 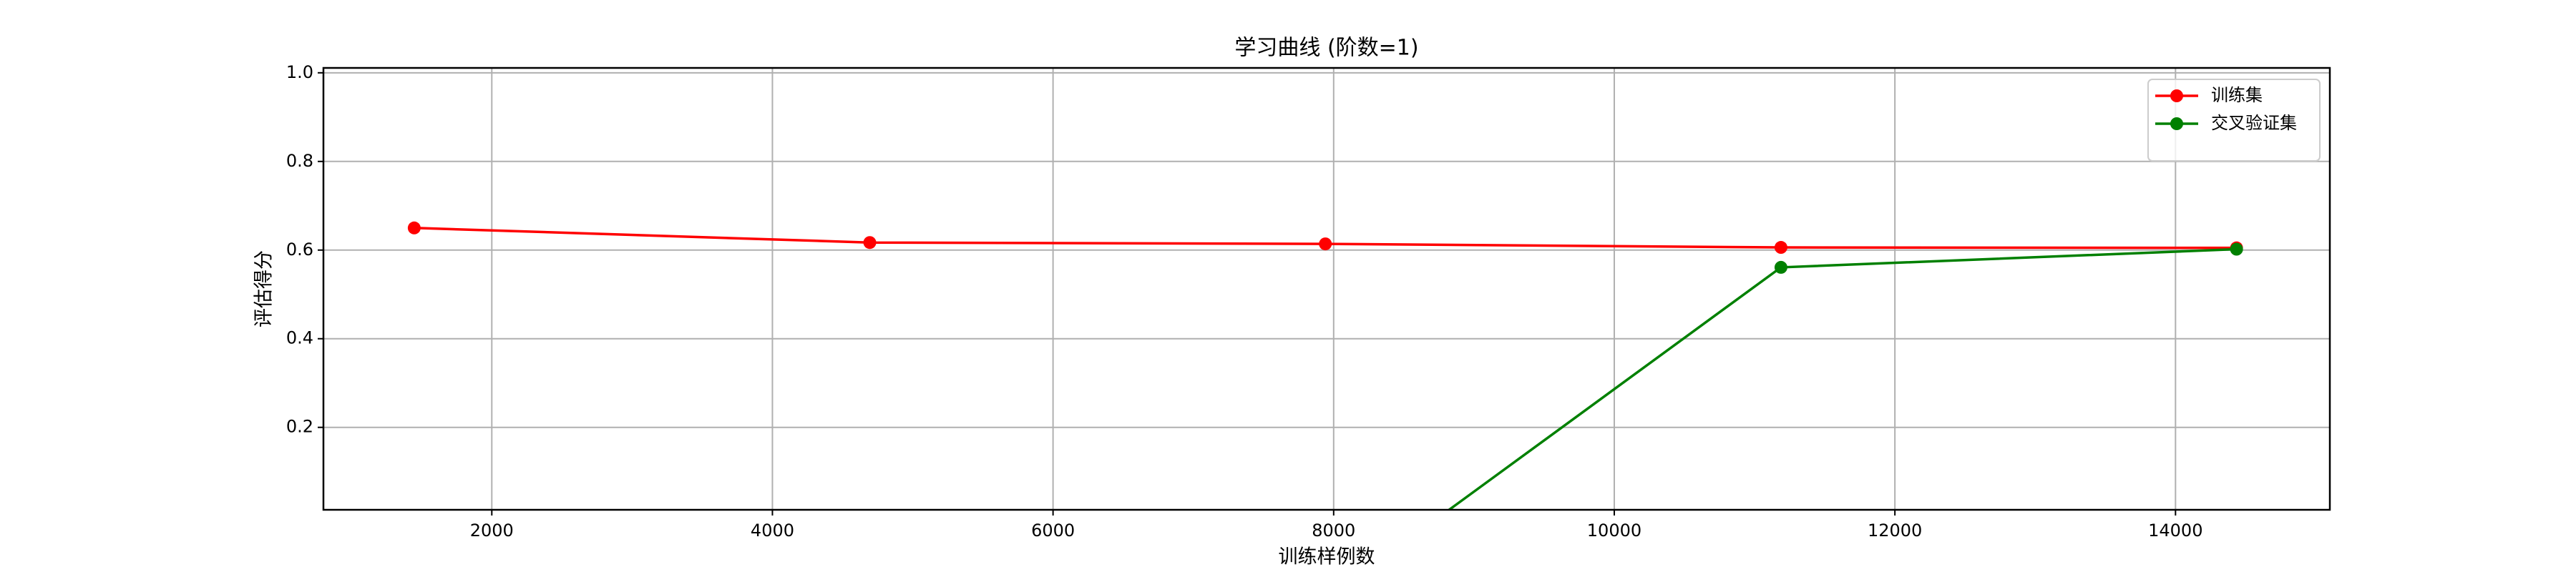 What do you see at coordinates (1053, 531) in the screenshot?
I see `x-tick-label: 6000` at bounding box center [1053, 531].